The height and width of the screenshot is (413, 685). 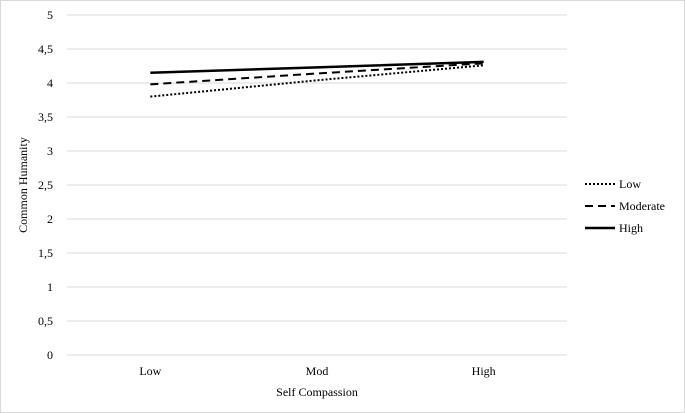 What do you see at coordinates (50, 83) in the screenshot?
I see `y-tick-label: 4` at bounding box center [50, 83].